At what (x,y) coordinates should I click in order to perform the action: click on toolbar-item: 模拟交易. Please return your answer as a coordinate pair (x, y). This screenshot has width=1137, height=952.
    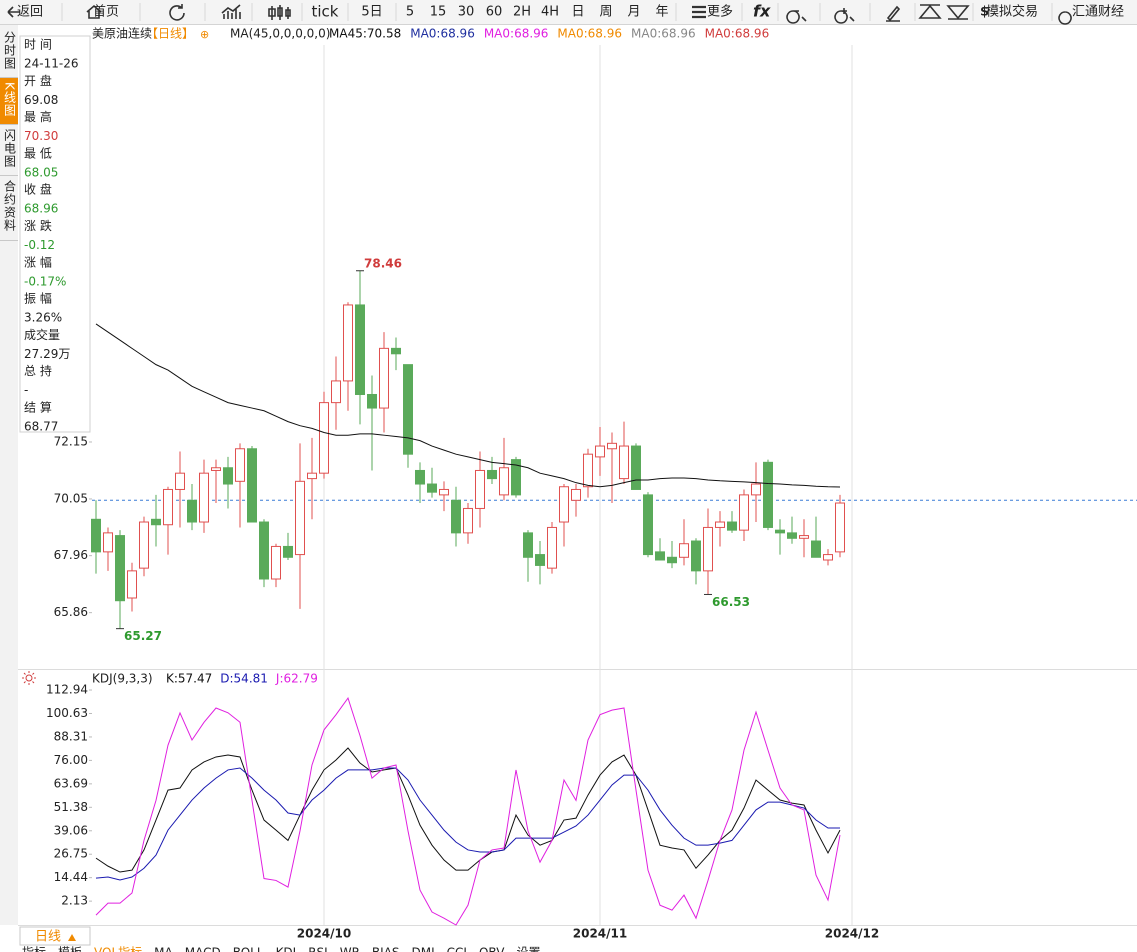
    Looking at the image, I should click on (1012, 12).